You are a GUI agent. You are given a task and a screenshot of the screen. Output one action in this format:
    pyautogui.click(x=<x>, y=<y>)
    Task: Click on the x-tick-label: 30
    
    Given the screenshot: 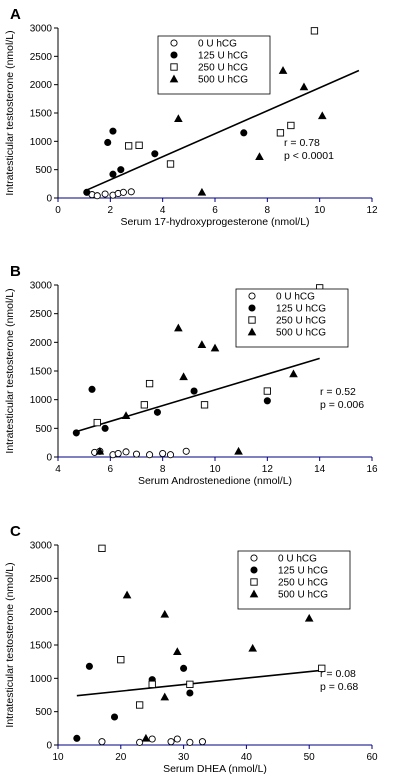 What is the action you would take?
    pyautogui.click(x=184, y=757)
    